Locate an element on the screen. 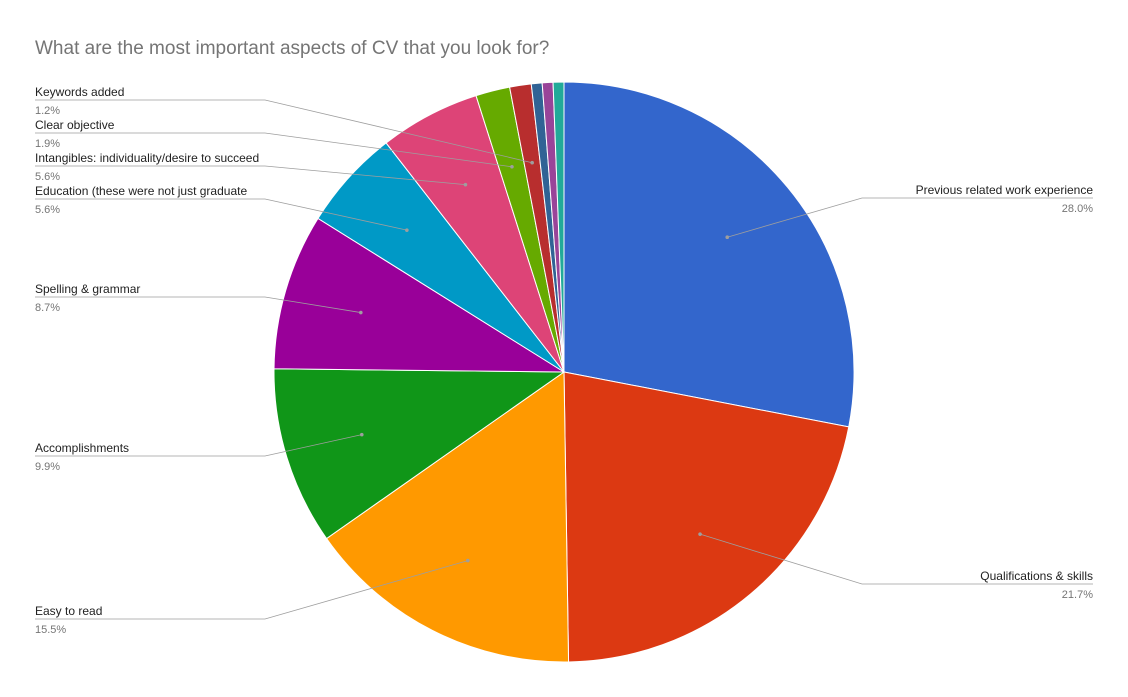 This screenshot has width=1128, height=697. slice-percent-label: 1.9% is located at coordinates (47, 144).